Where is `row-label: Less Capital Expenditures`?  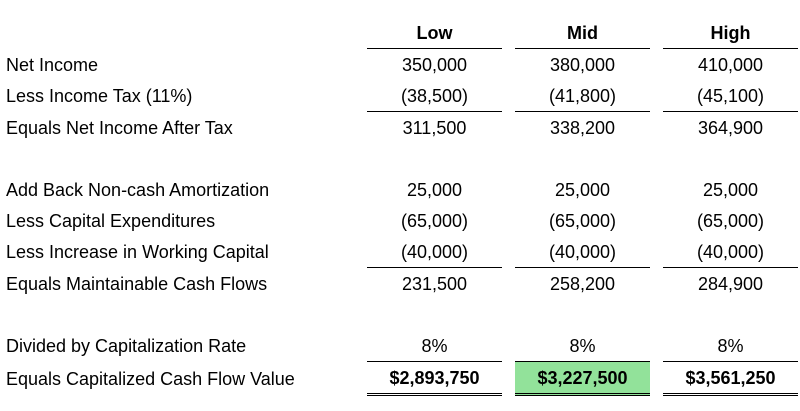 row-label: Less Capital Expenditures is located at coordinates (111, 220).